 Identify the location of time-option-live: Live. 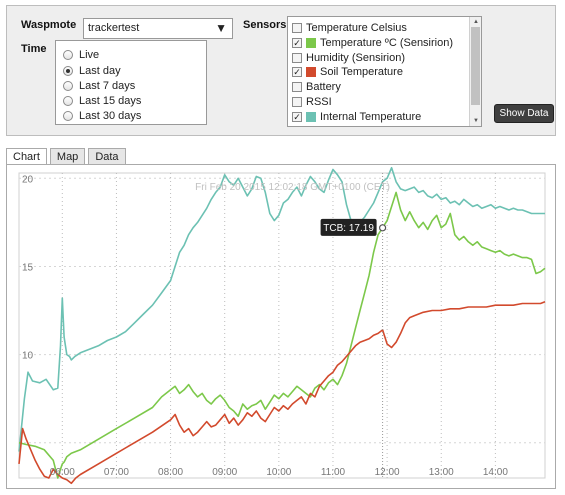
(81, 55).